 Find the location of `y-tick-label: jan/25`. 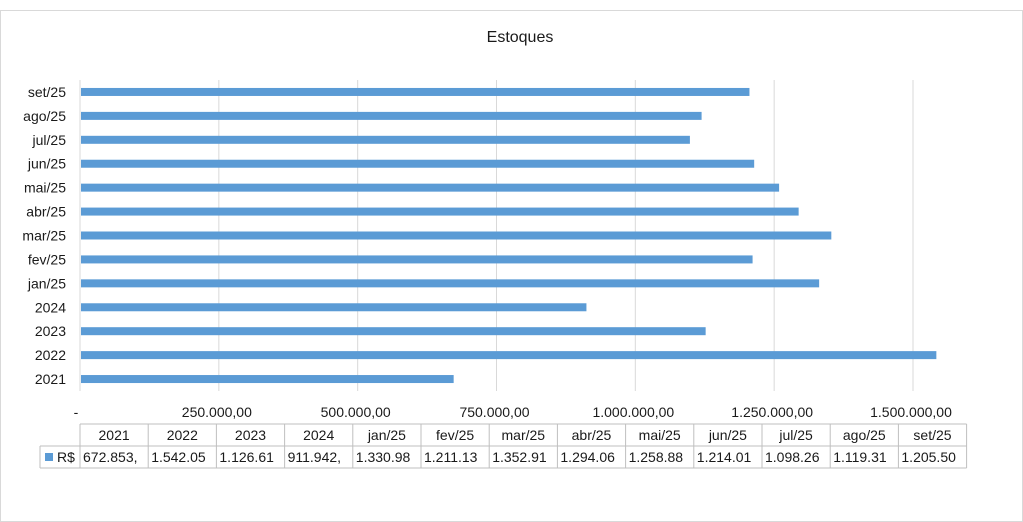

y-tick-label: jan/25 is located at coordinates (46, 283).